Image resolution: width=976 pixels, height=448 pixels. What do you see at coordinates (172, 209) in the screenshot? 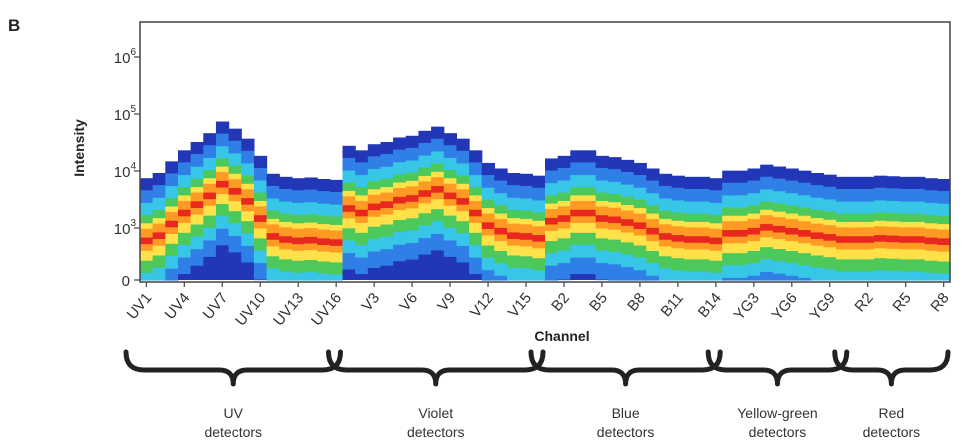
I see `heat-cell-UV3` at bounding box center [172, 209].